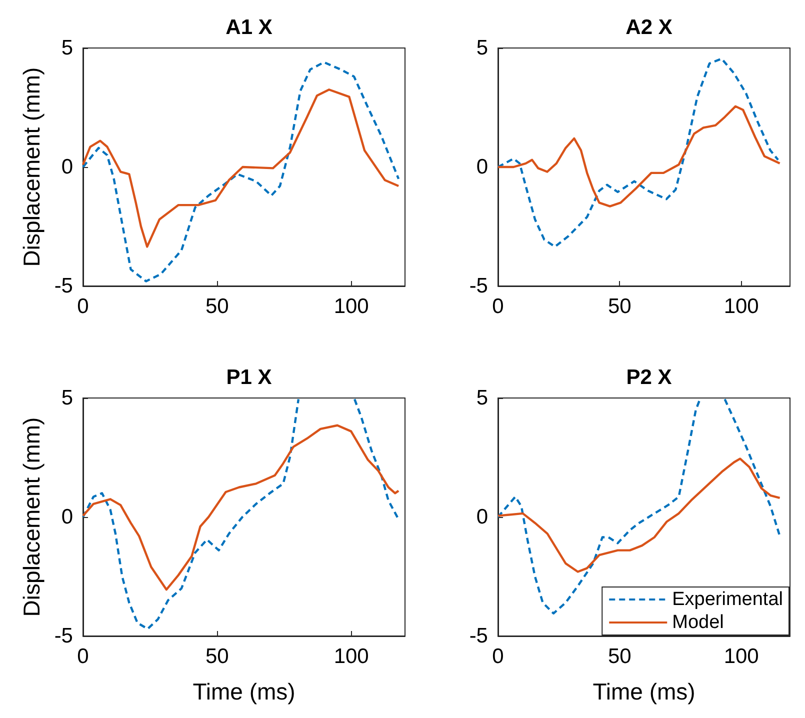 Image resolution: width=805 pixels, height=718 pixels. What do you see at coordinates (649, 27) in the screenshot?
I see `chart-title: A2 X` at bounding box center [649, 27].